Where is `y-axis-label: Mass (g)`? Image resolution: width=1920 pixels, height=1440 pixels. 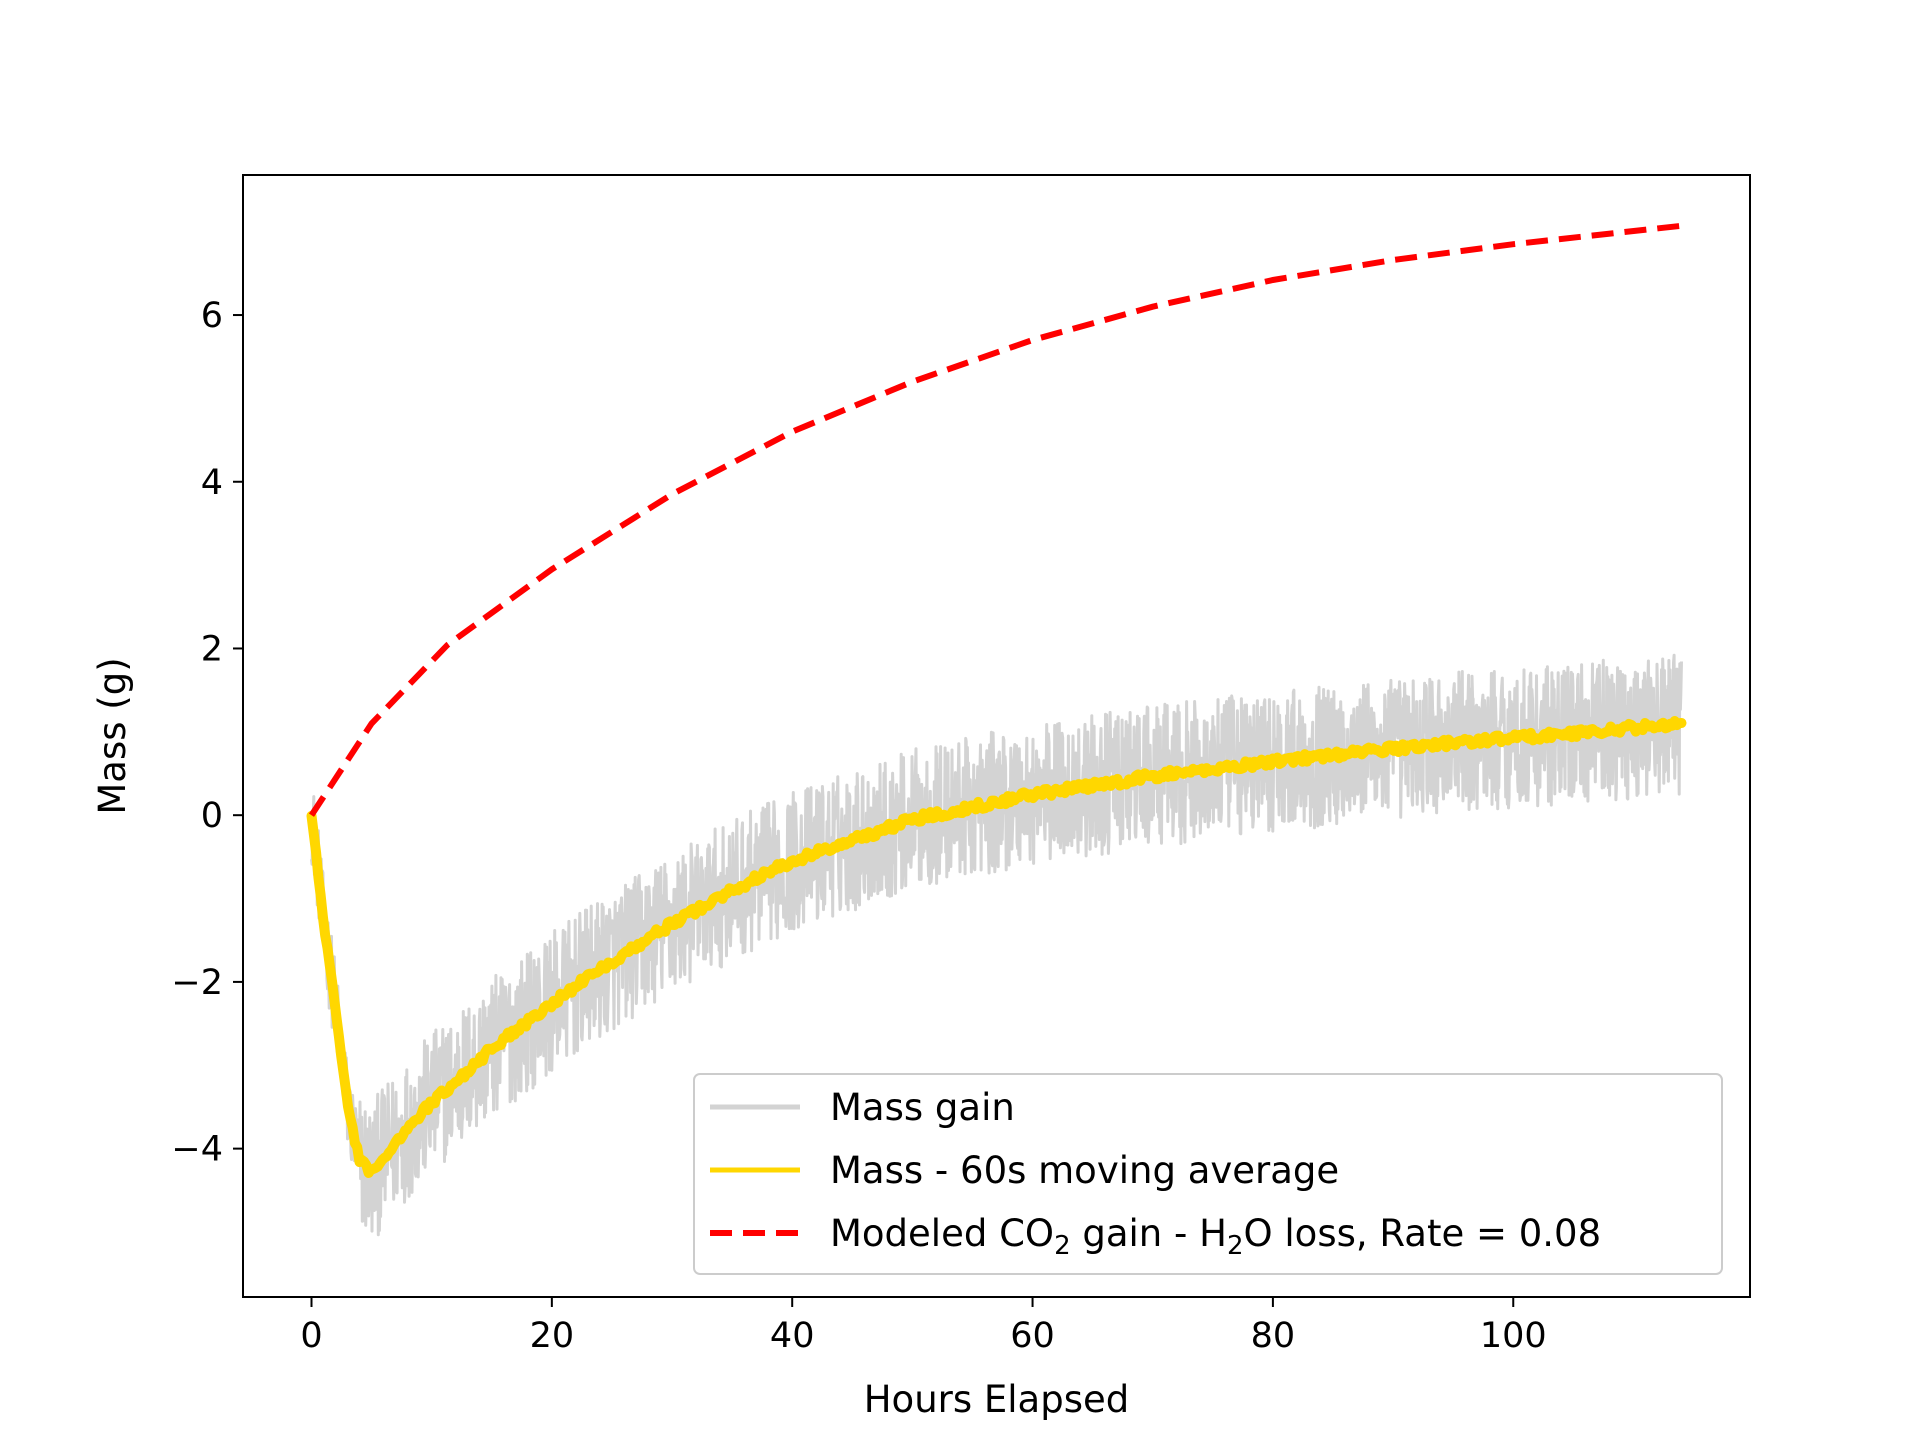
y-axis-label: Mass (g) is located at coordinates (112, 735).